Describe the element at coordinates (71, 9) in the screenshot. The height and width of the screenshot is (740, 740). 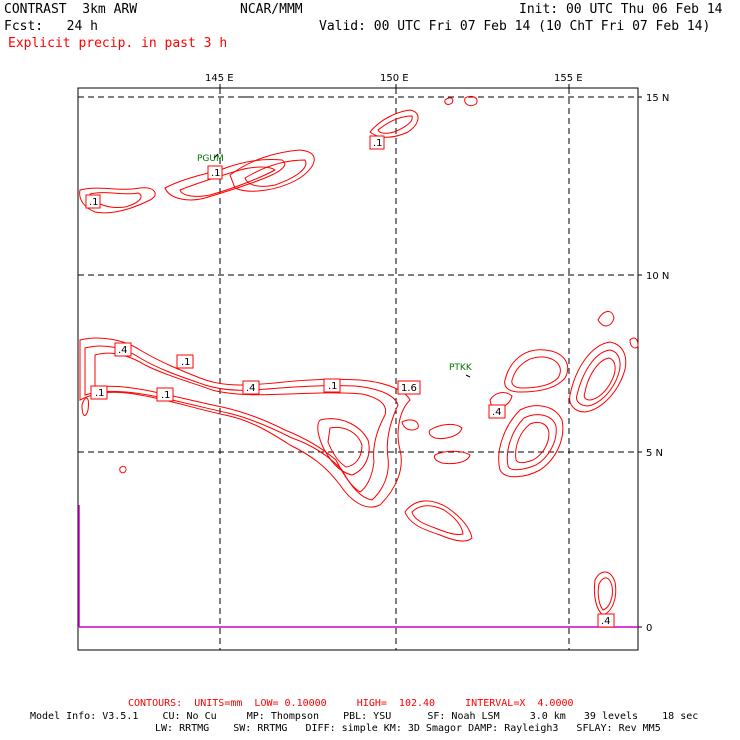
I see `model-title: CONTRAST 3km ARW` at that location.